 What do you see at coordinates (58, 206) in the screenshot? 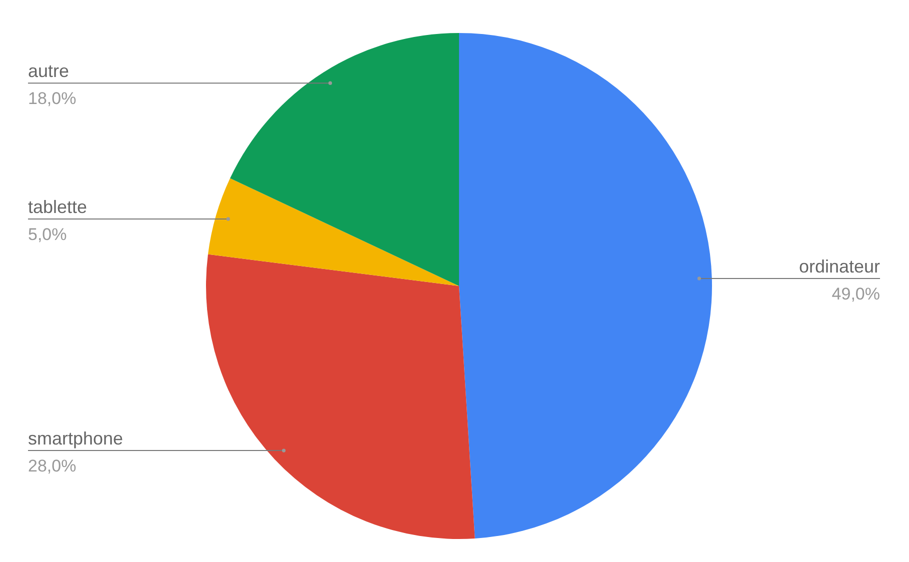
I see `slice-label: tablette` at bounding box center [58, 206].